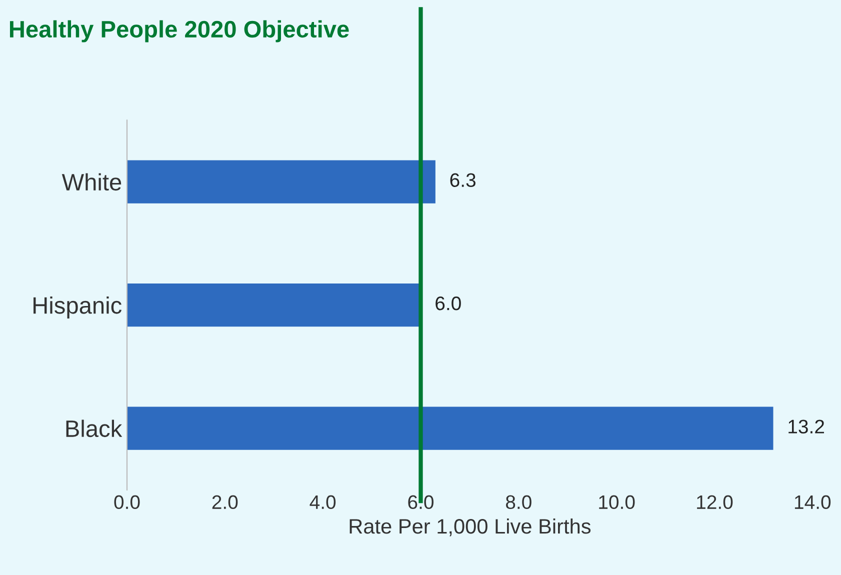 Image resolution: width=841 pixels, height=575 pixels. I want to click on data-label: 6.3, so click(463, 180).